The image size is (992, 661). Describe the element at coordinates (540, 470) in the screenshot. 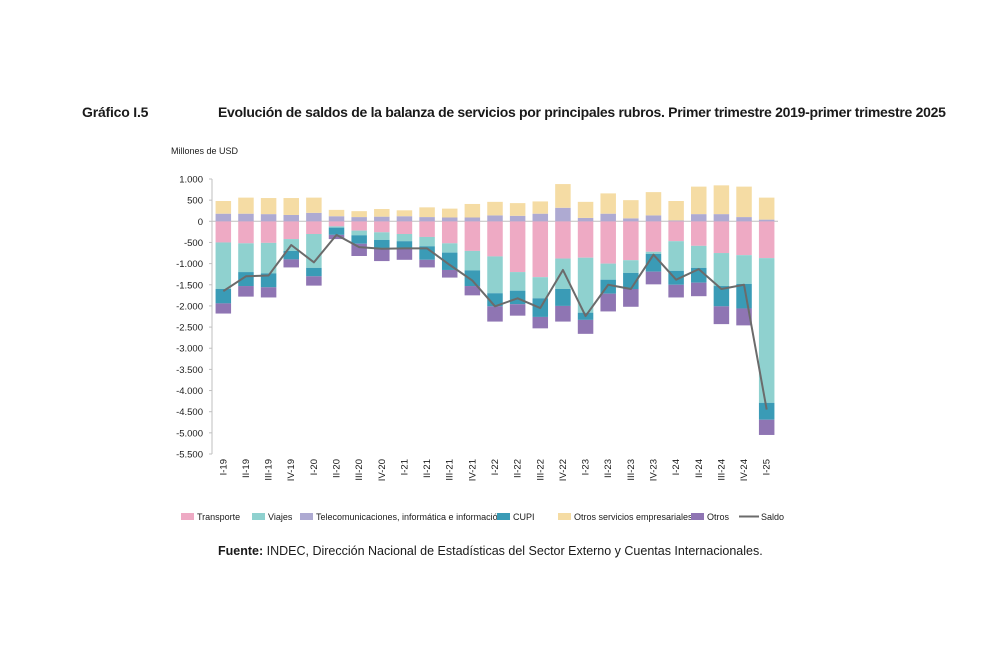

I see `x-tick-label: III-22` at that location.